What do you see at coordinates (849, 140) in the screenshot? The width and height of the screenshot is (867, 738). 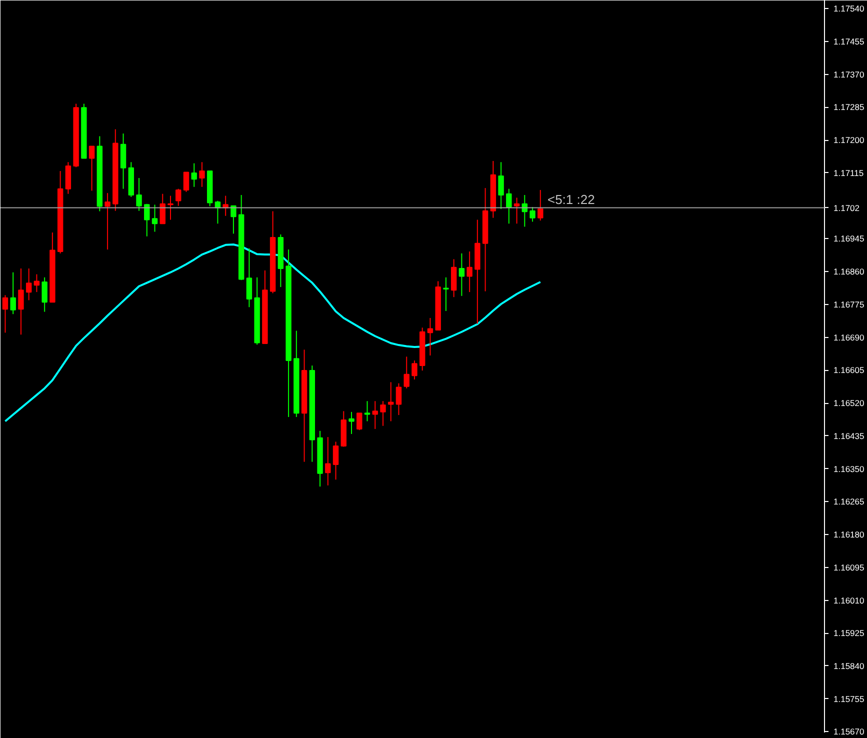 I see `y-tick-label: 1.17200` at bounding box center [849, 140].